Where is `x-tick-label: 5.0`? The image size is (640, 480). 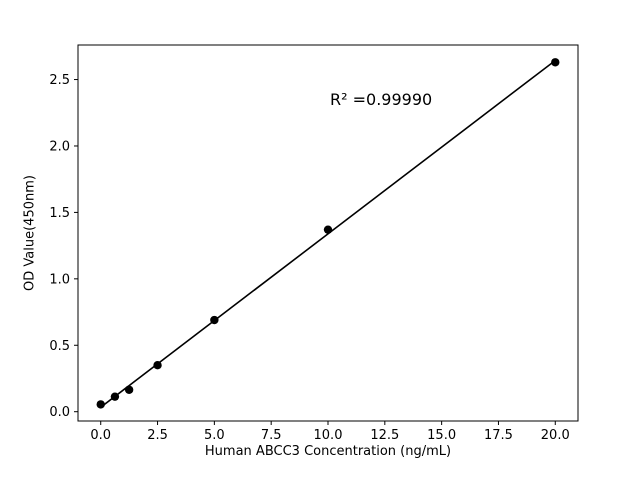
x-tick-label: 5.0 is located at coordinates (214, 435).